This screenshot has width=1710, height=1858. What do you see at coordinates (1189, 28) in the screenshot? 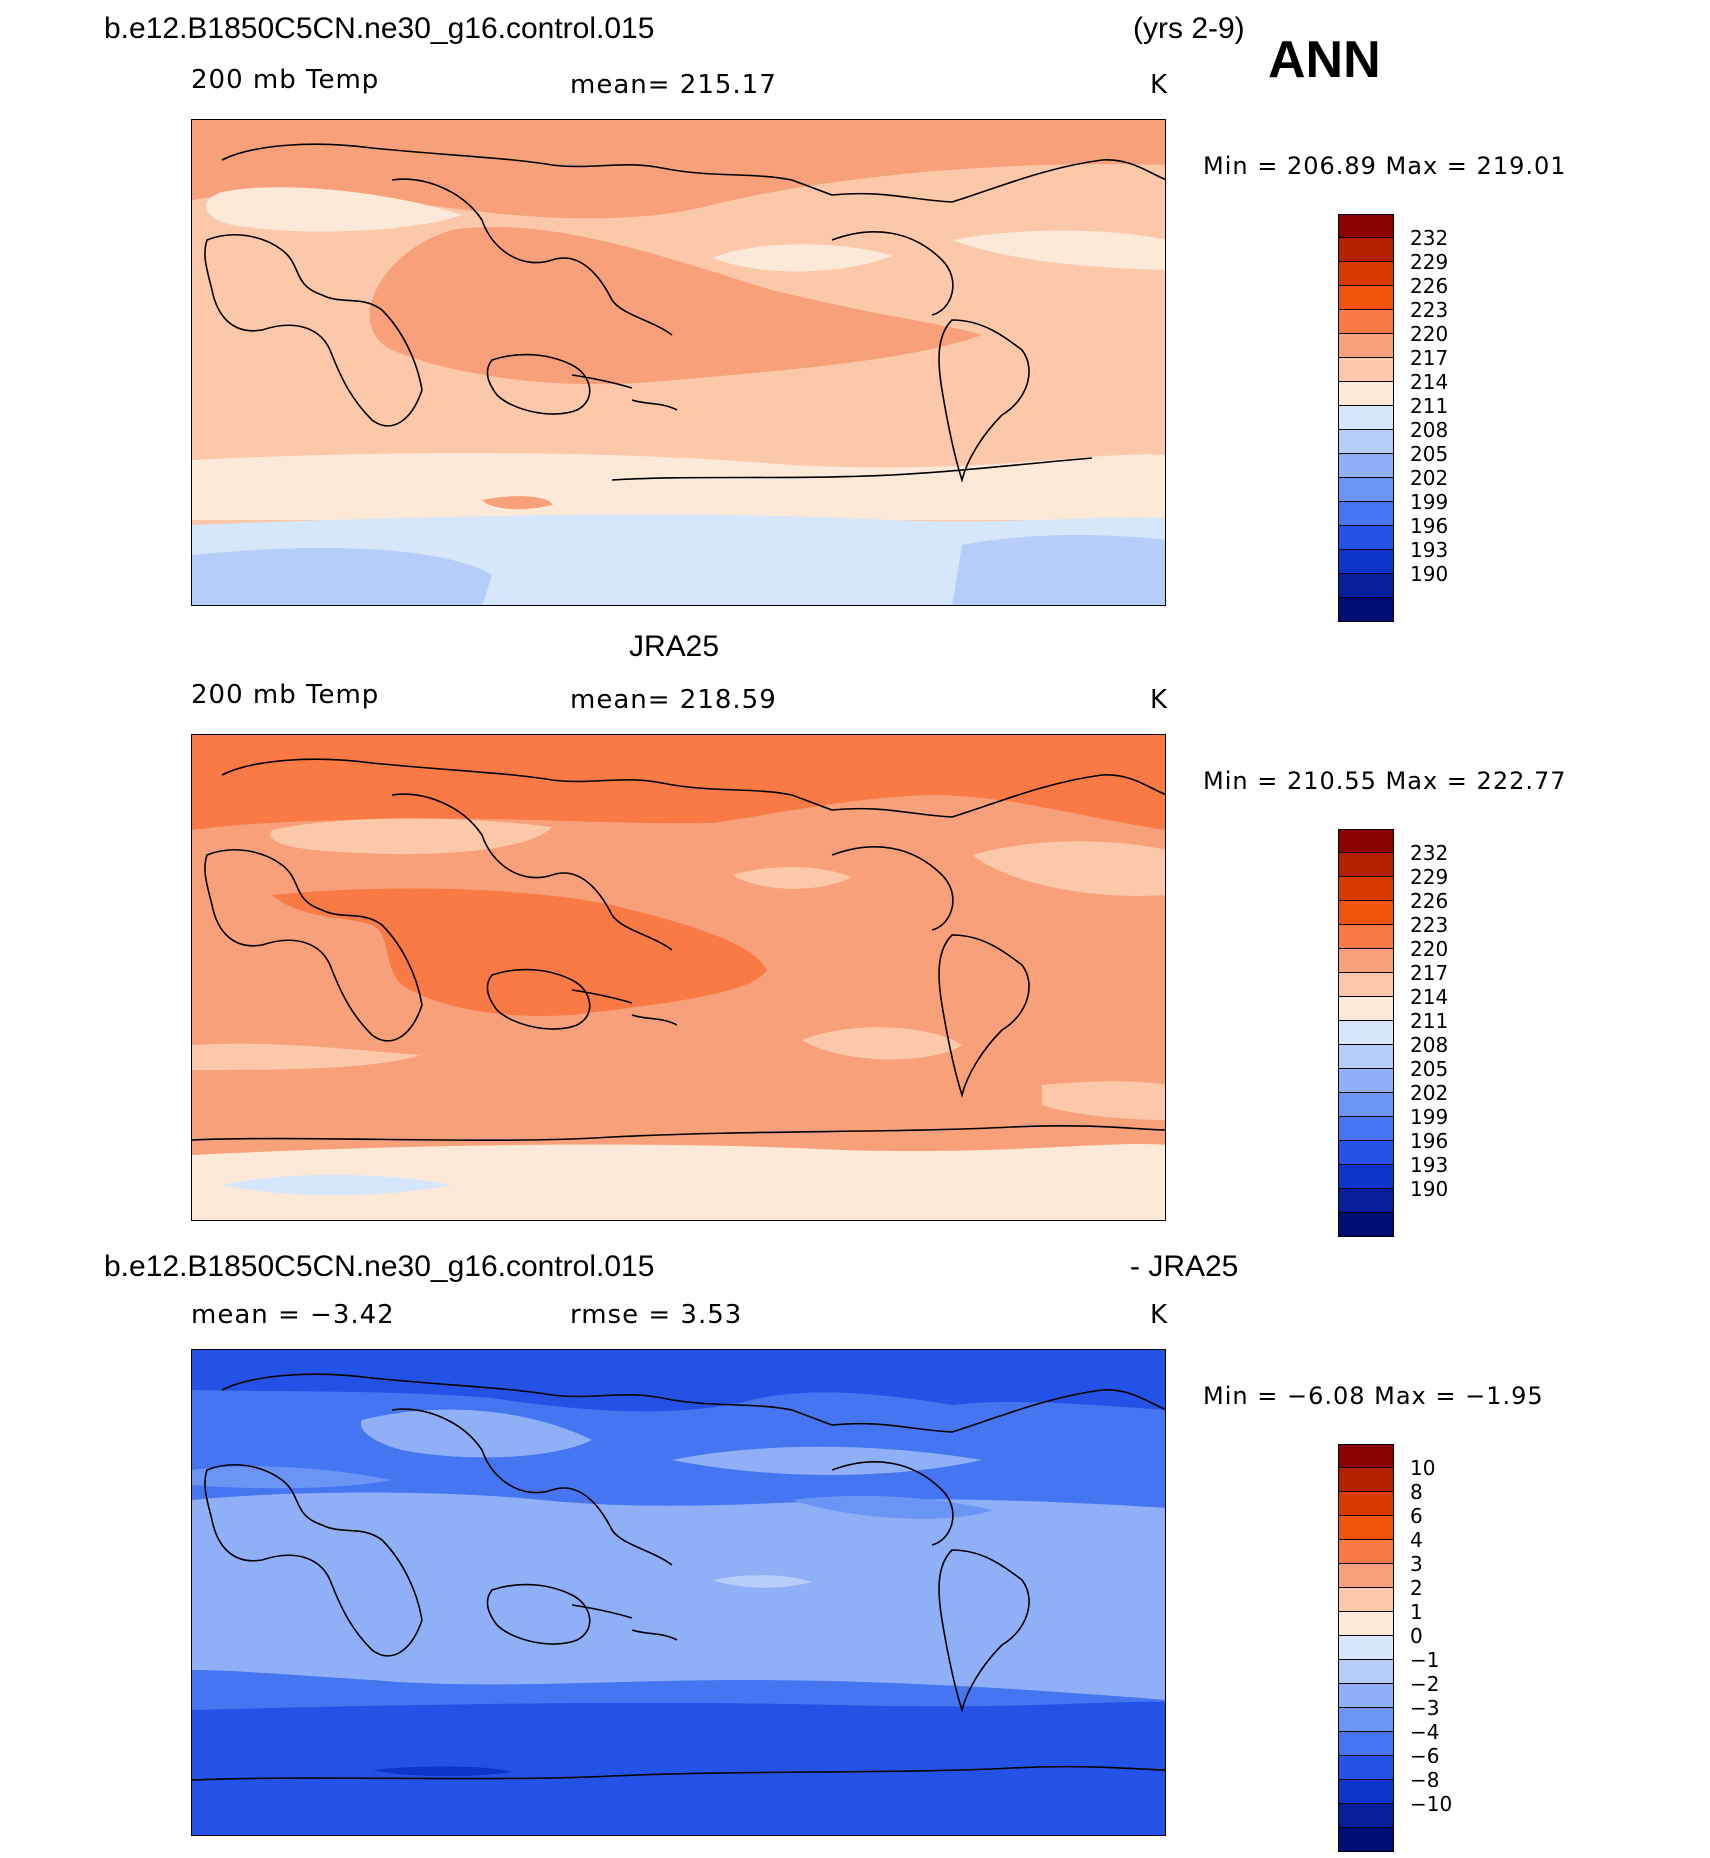
I see `years-label: (yrs 2-9)` at bounding box center [1189, 28].